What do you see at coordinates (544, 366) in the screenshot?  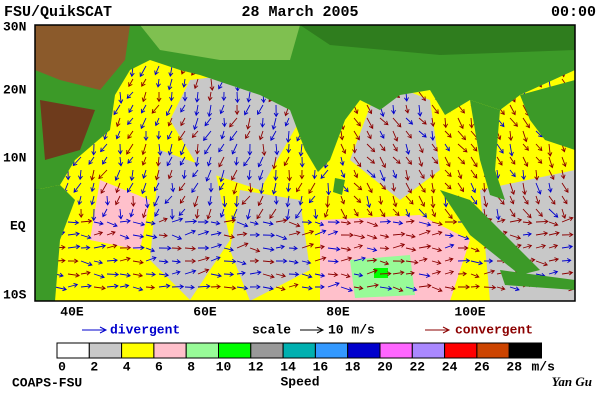 I see `colorbar-unit: m/s` at bounding box center [544, 366].